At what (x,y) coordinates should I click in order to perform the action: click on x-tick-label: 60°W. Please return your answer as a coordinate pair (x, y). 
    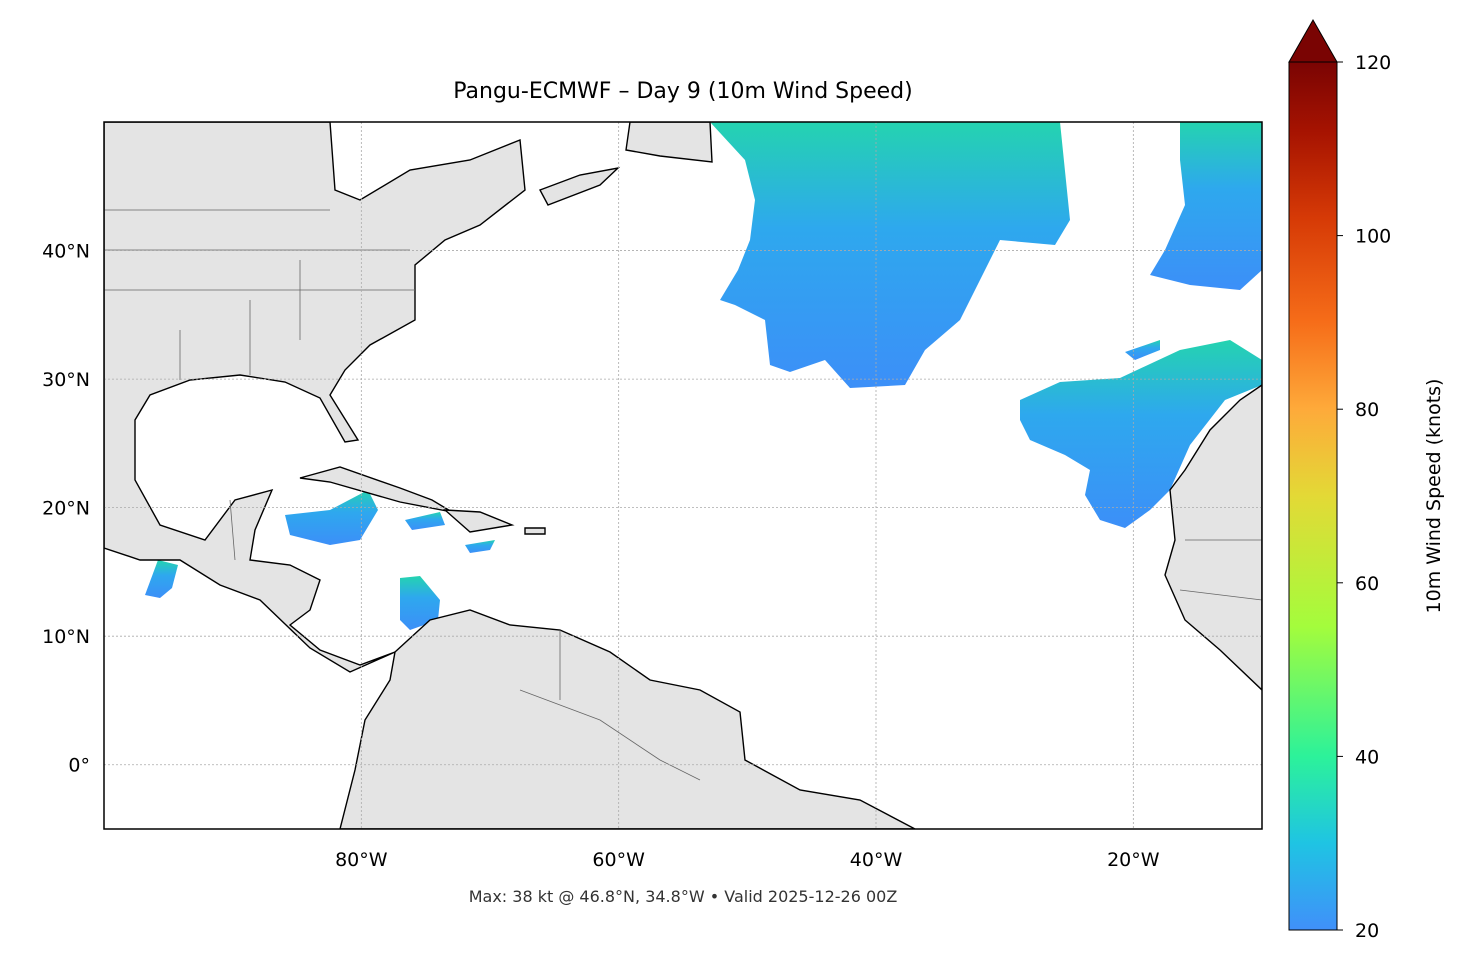
    Looking at the image, I should click on (618, 860).